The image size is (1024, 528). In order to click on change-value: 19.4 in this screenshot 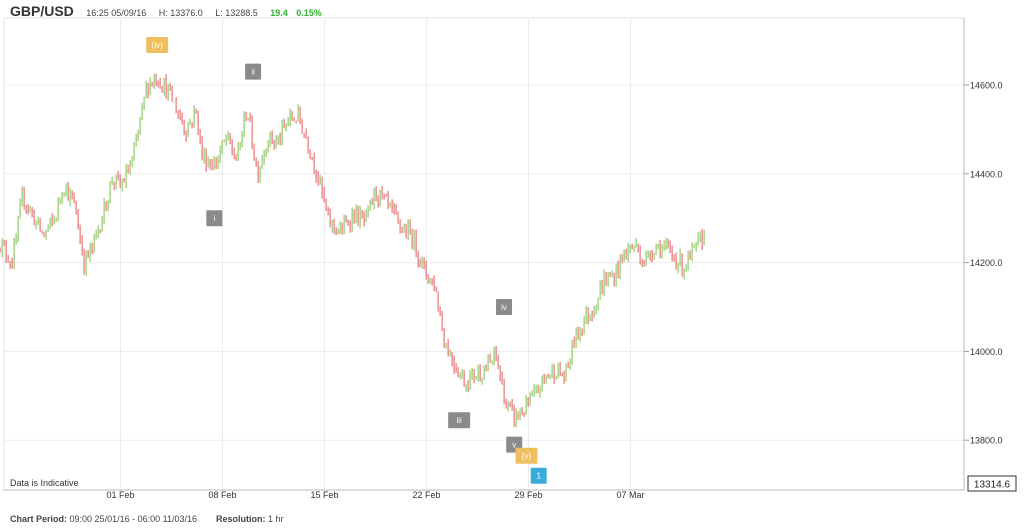, I will do `click(279, 13)`.